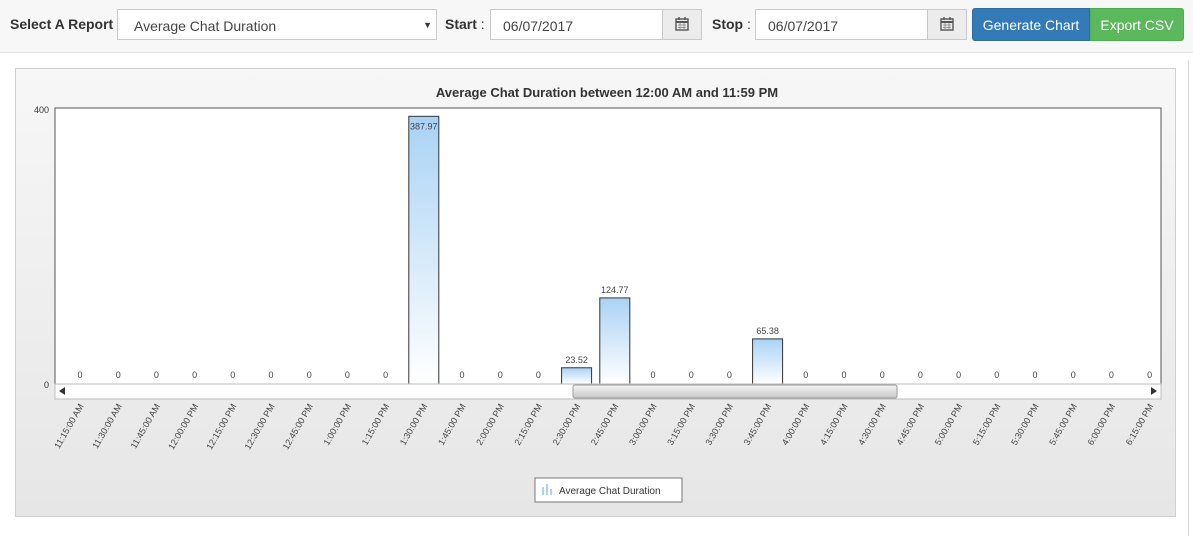  Describe the element at coordinates (1137, 24) in the screenshot. I see `export-csv-button: Export CSV` at that location.